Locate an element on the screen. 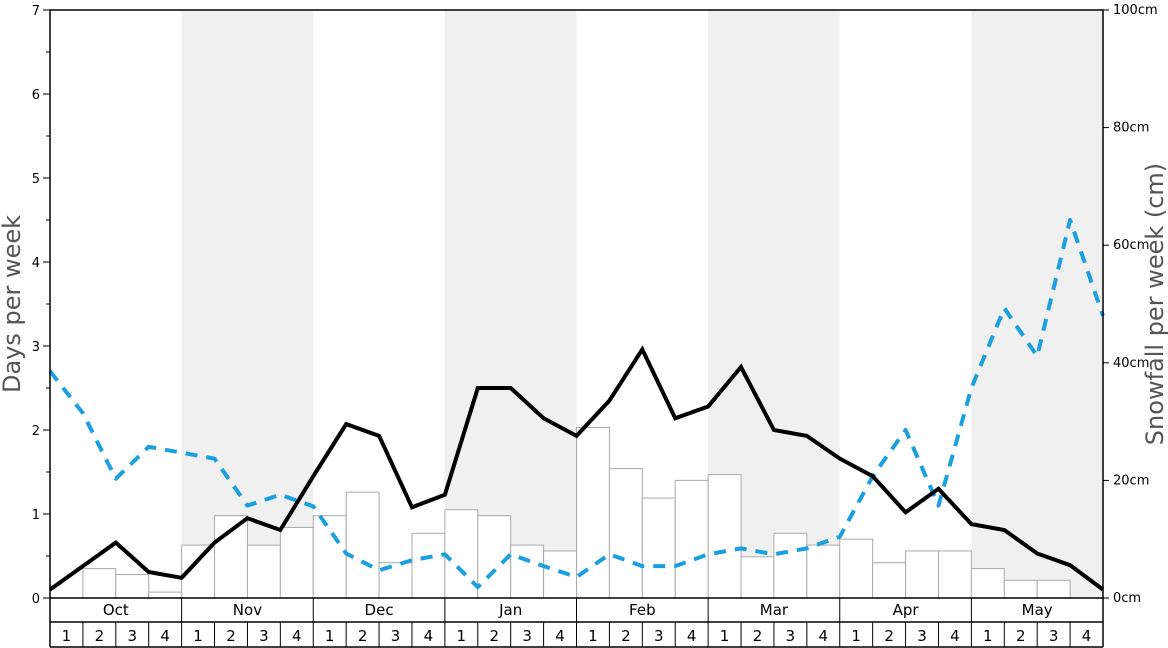 The image size is (1168, 648). month-label-oct: Oct is located at coordinates (116, 610).